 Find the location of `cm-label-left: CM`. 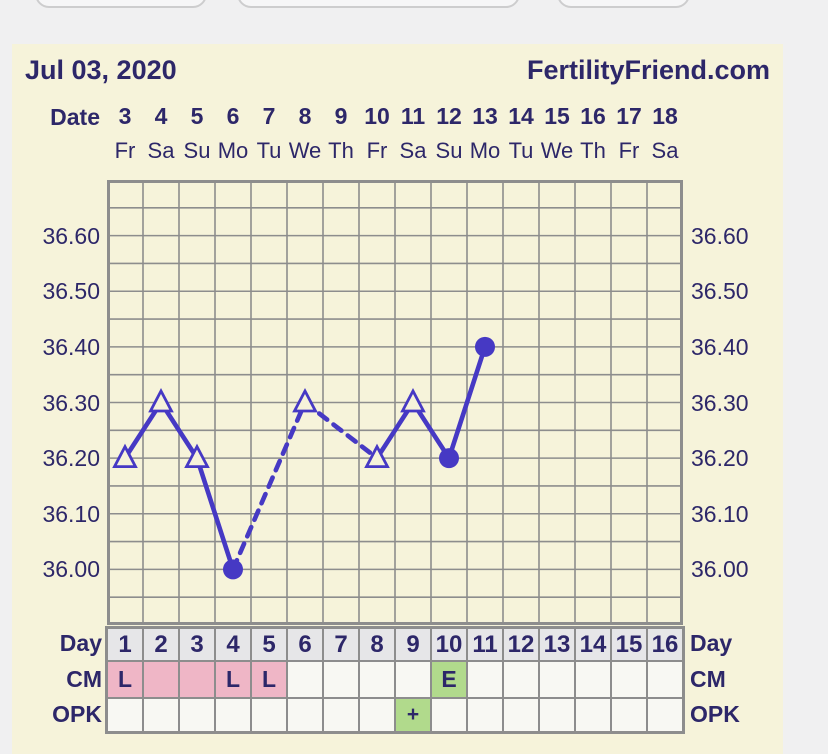

cm-label-left: CM is located at coordinates (84, 679).